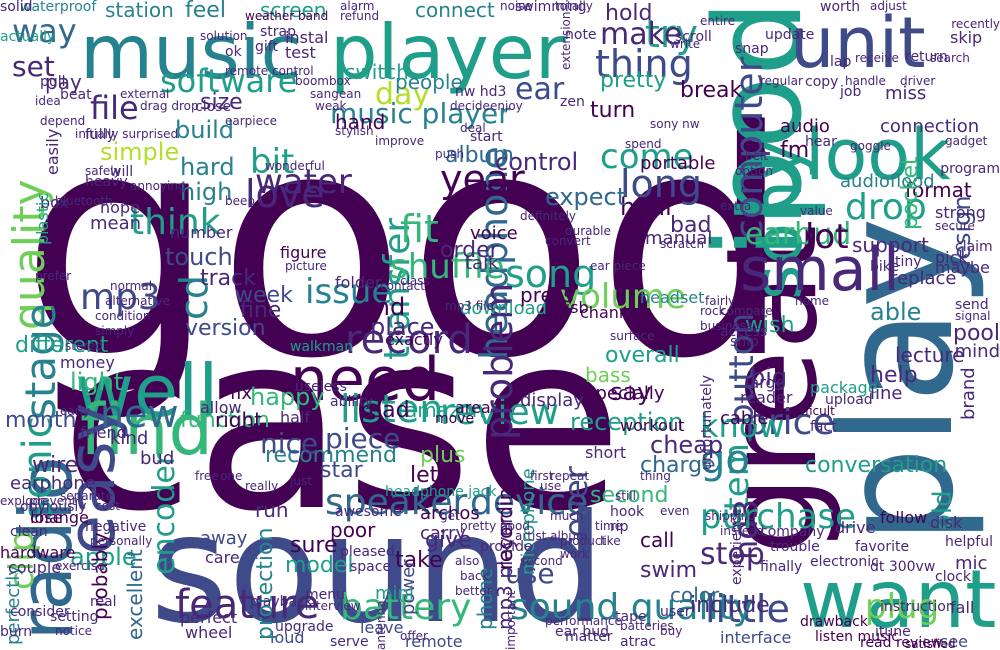  Describe the element at coordinates (52, 151) in the screenshot. I see `word-easily: easily` at that location.